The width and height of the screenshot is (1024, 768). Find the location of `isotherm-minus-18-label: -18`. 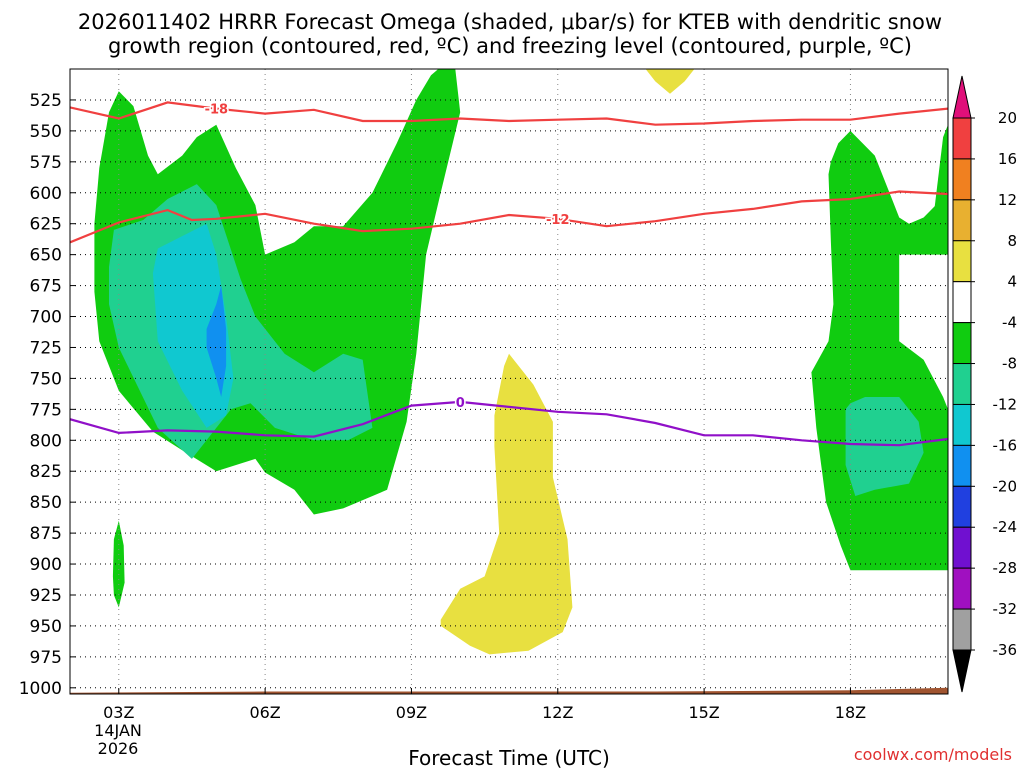

isotherm-minus-18-label: -18 is located at coordinates (217, 110).